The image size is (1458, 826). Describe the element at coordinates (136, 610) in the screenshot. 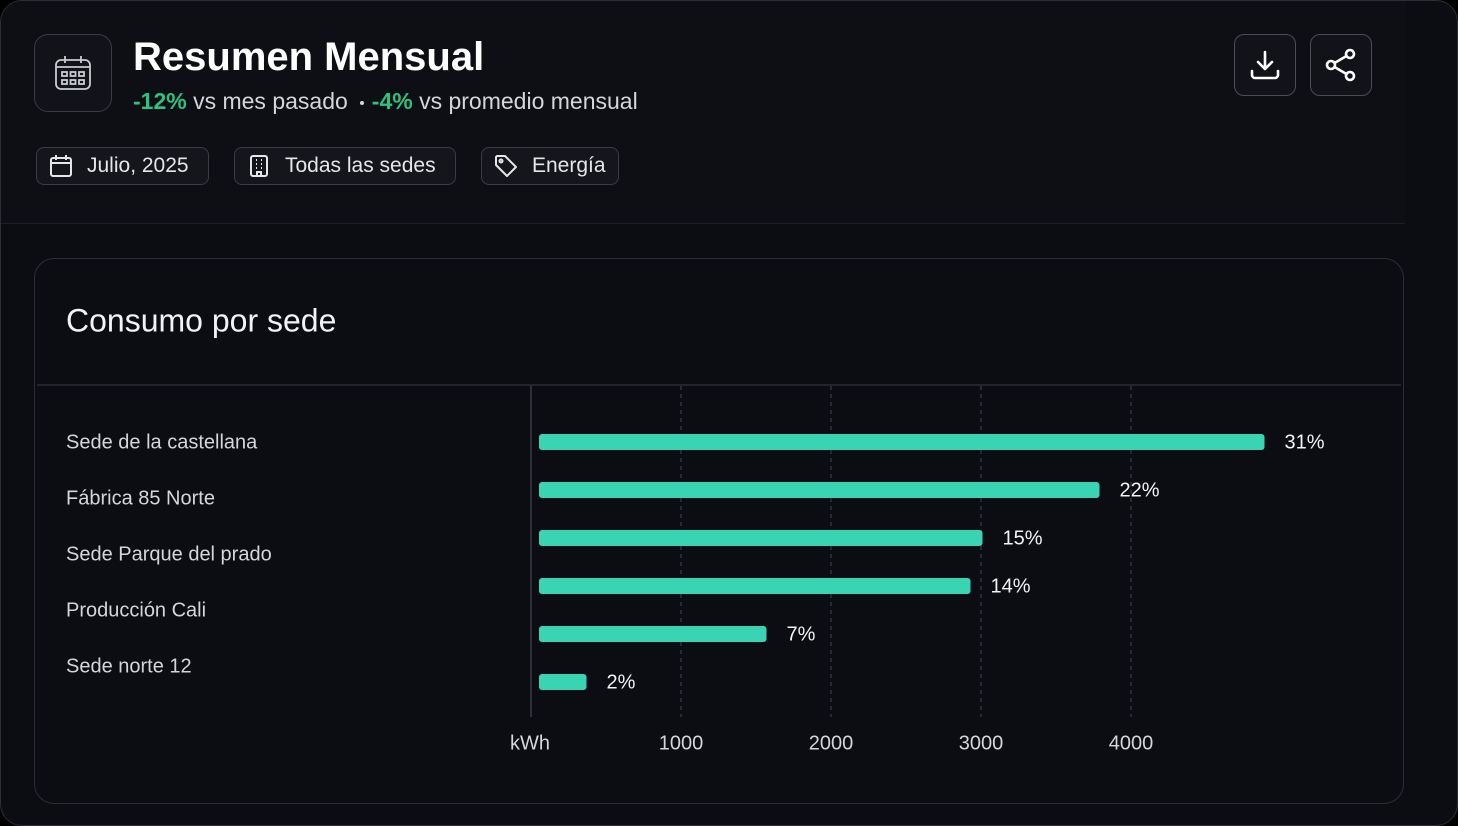

I see `category-label: Producción Cali` at that location.